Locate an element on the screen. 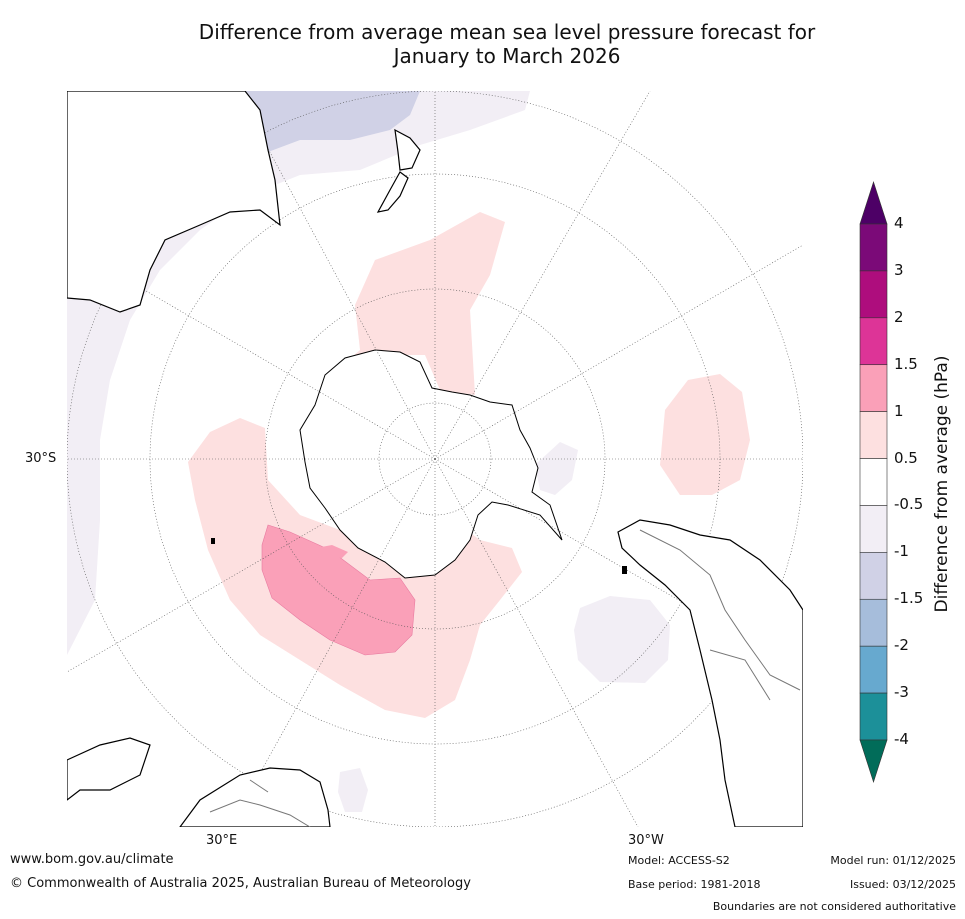 The image size is (965, 919). footer-base-period: Base period: 1981-2018 is located at coordinates (694, 884).